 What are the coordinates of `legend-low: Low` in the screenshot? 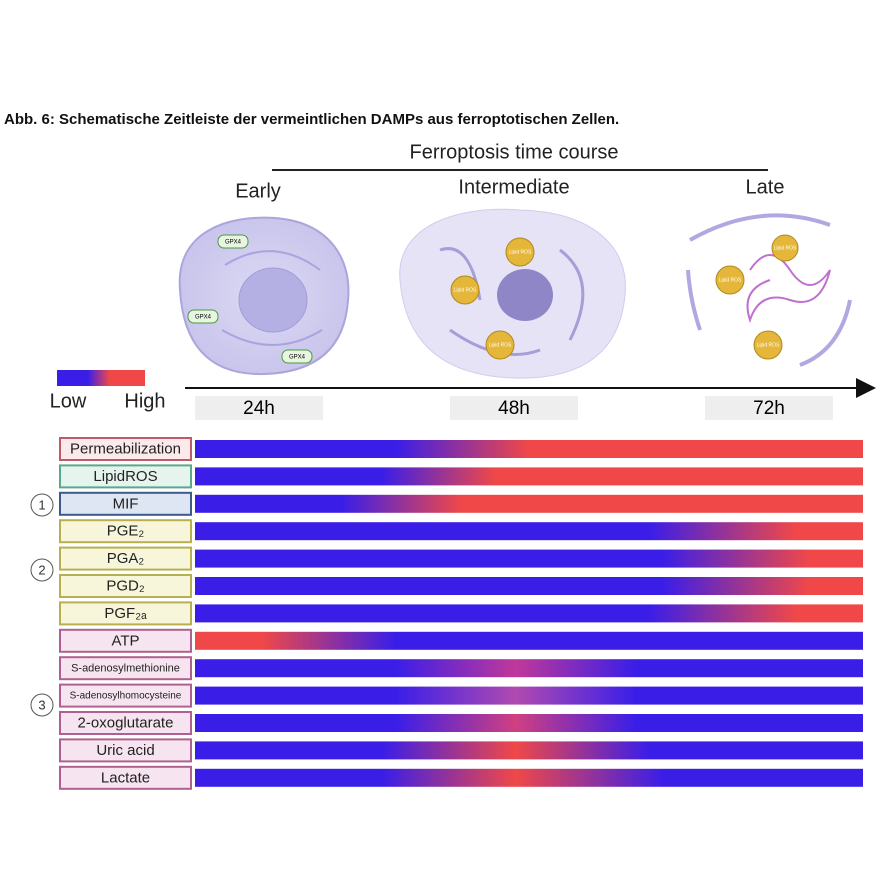 It's located at (68, 401).